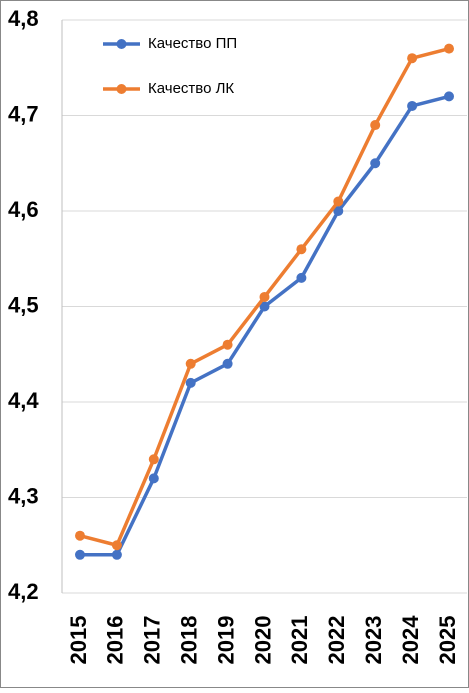 This screenshot has height=693, width=469. Describe the element at coordinates (115, 640) in the screenshot. I see `x-tick-label: 2016` at that location.